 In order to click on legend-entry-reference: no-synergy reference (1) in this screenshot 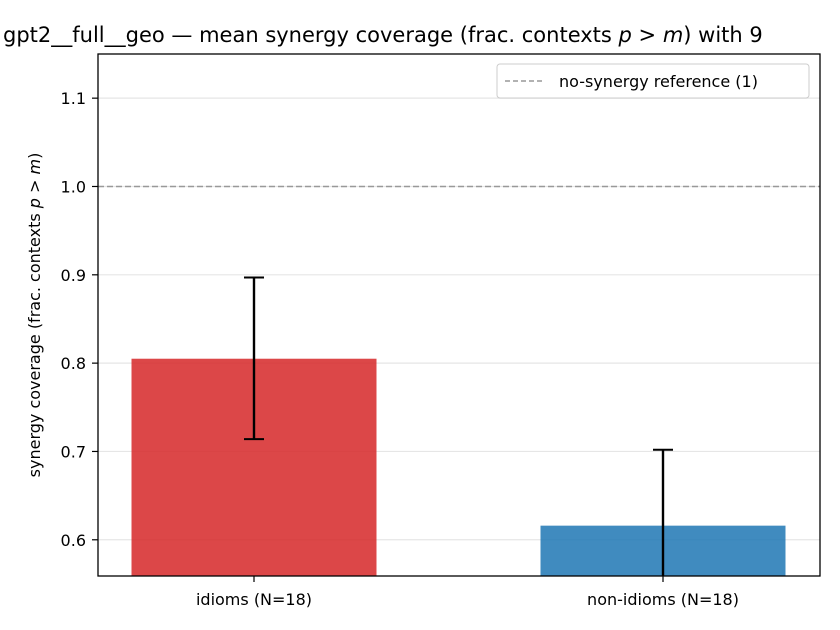, I will do `click(658, 81)`.